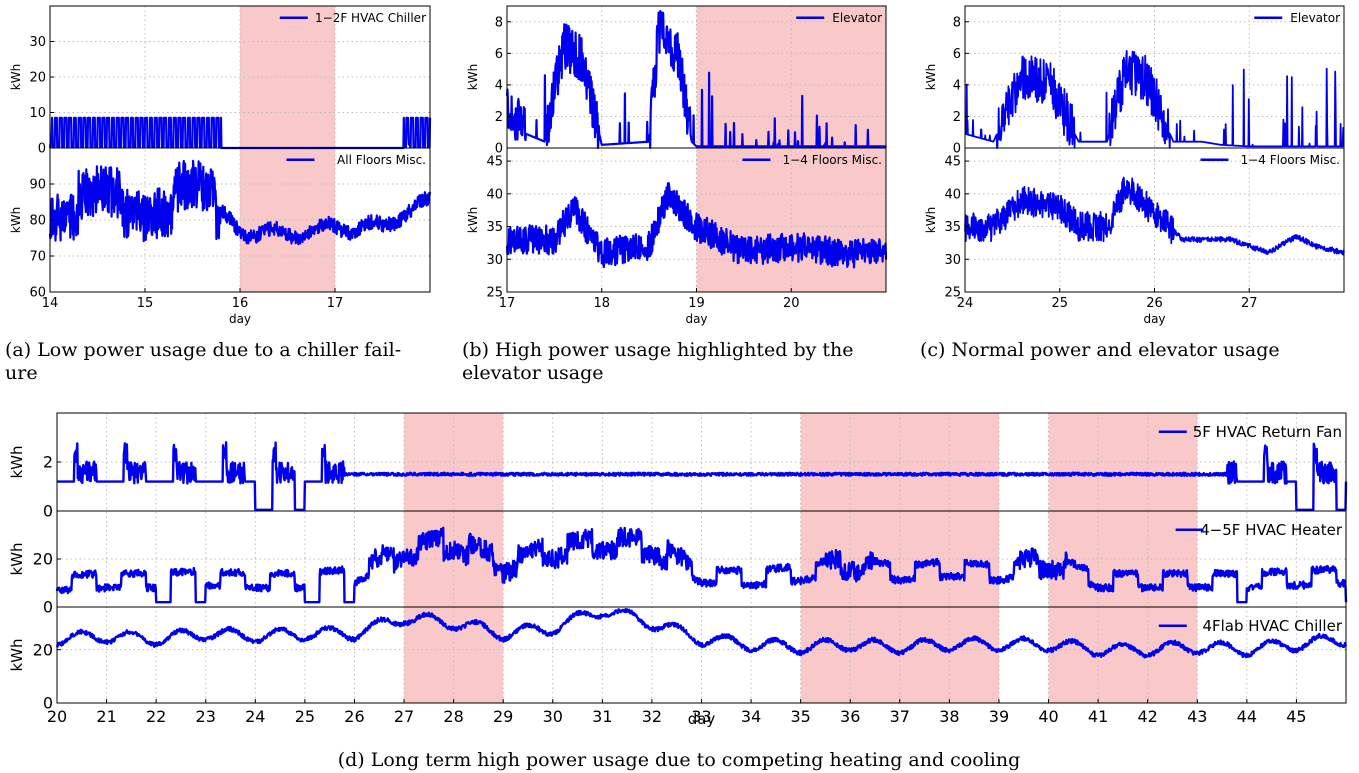 The image size is (1359, 773). I want to click on x-tick-label: 36, so click(850, 716).